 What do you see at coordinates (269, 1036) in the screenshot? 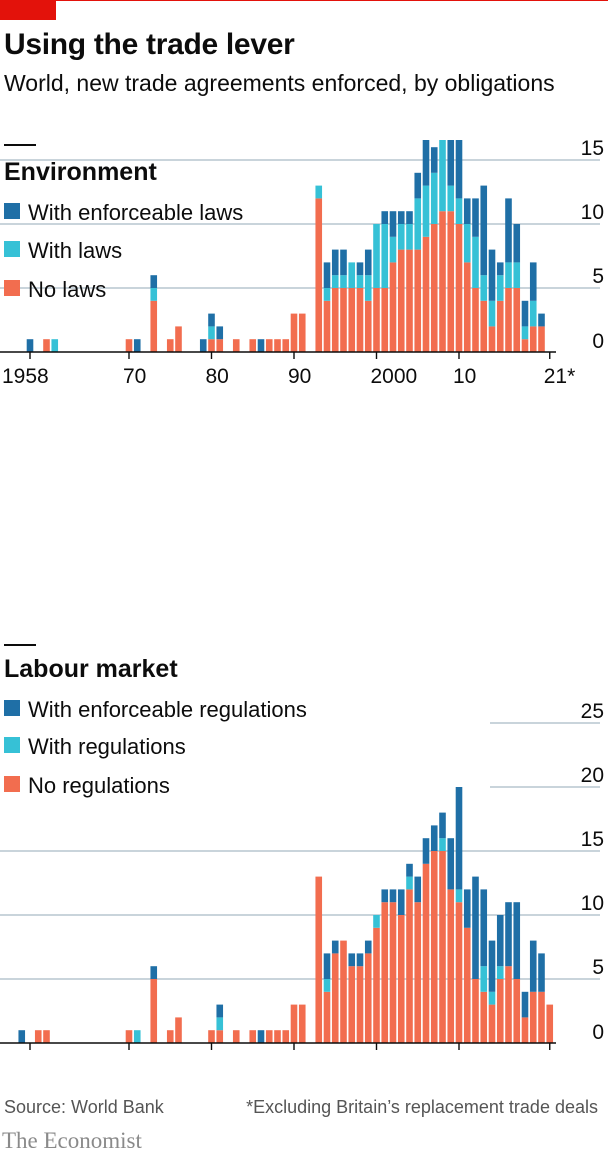
I see `bar-1987-no-regulations` at bounding box center [269, 1036].